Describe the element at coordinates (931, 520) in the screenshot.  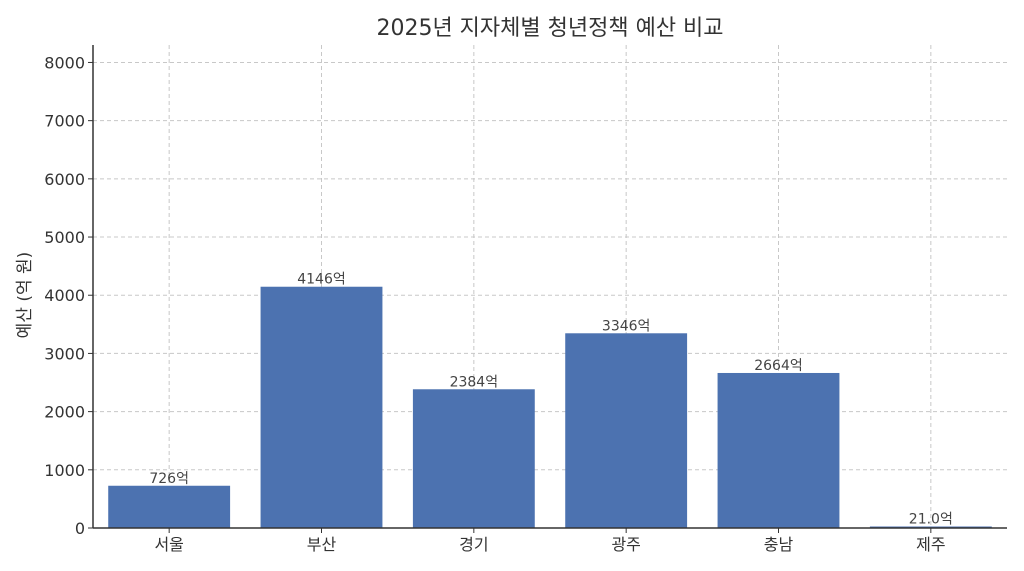
I see `bar-value-label: 21.0억` at that location.